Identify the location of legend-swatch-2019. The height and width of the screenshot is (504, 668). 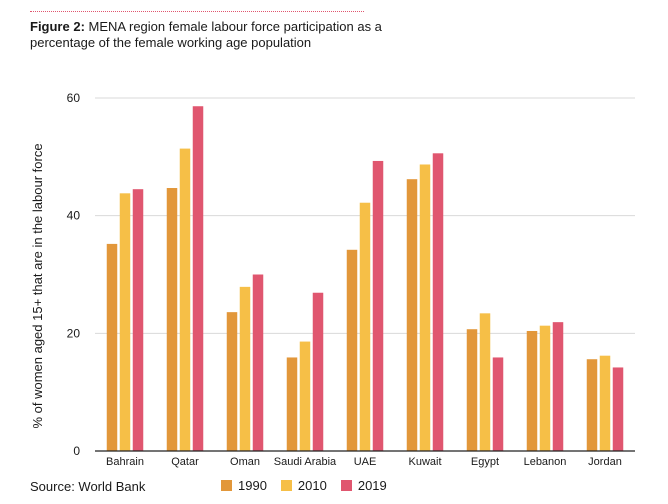
(346, 485).